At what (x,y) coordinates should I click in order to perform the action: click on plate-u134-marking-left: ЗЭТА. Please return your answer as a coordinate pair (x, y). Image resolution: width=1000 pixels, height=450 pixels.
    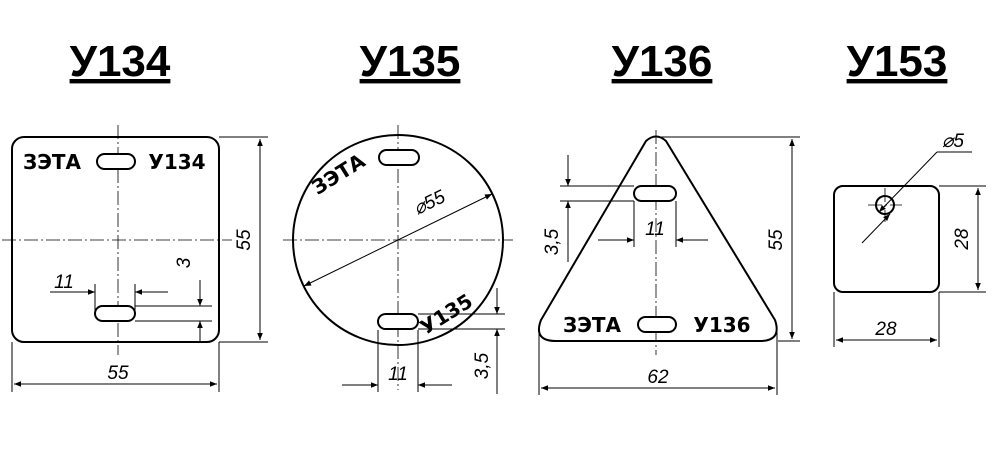
    Looking at the image, I should click on (52, 162).